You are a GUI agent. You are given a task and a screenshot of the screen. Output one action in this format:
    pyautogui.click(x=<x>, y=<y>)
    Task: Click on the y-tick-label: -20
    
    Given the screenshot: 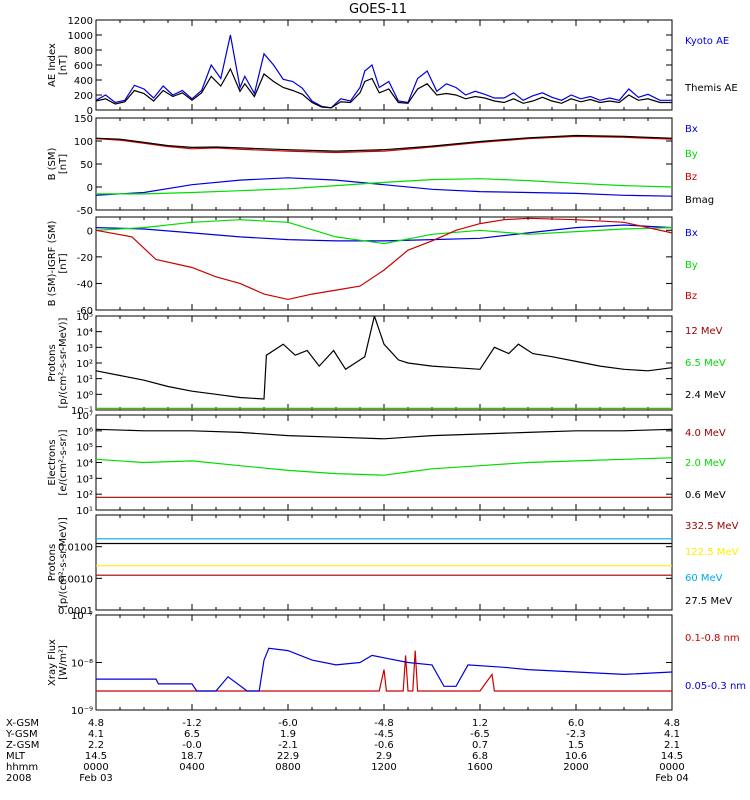 What is the action you would take?
    pyautogui.click(x=85, y=258)
    